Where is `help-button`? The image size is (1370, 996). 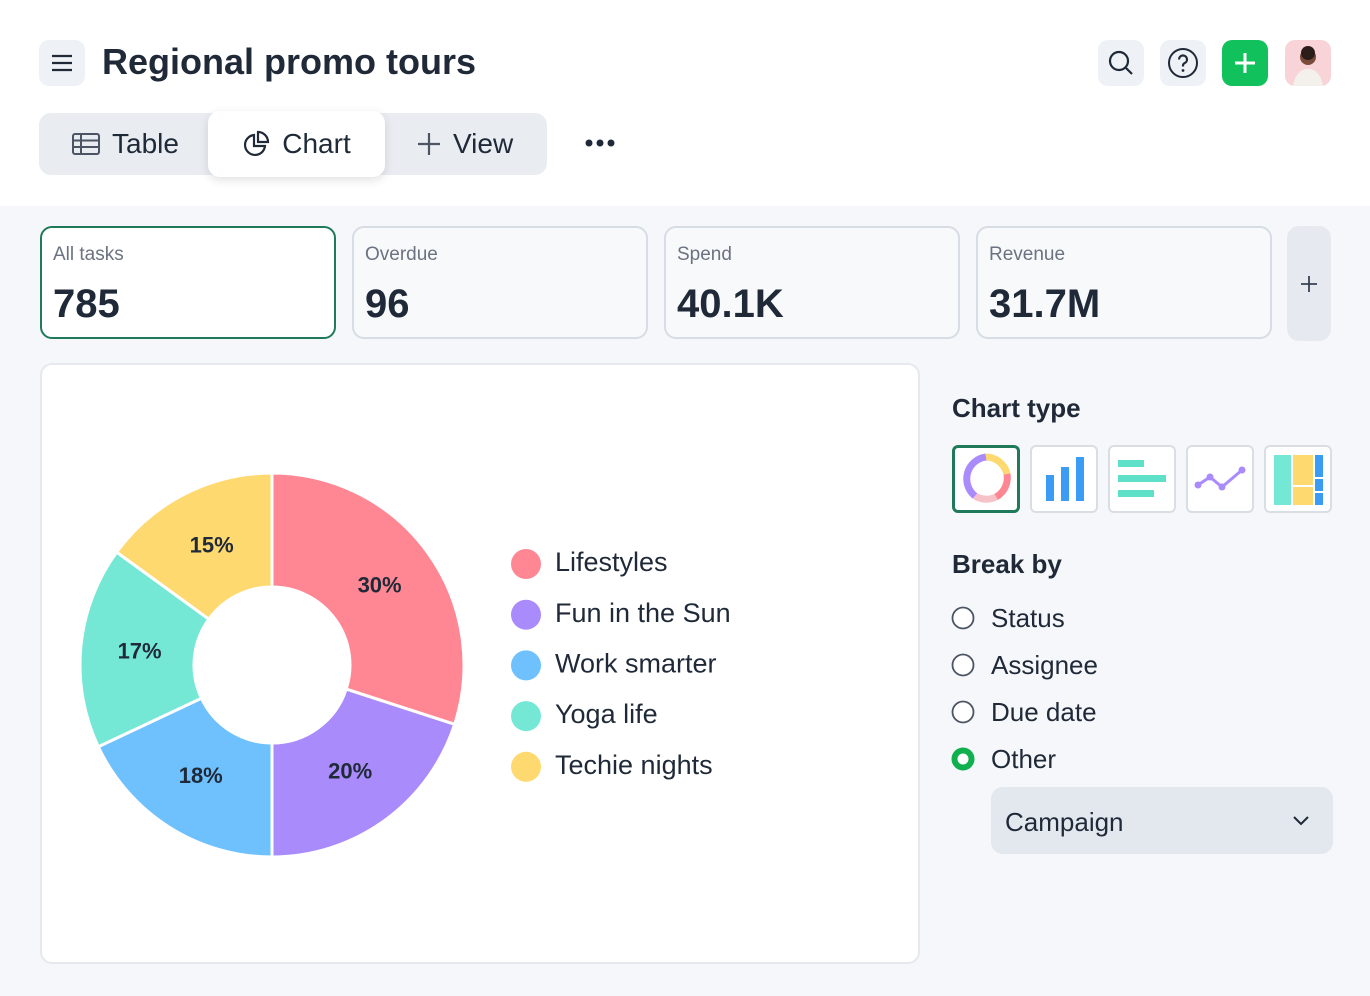 help-button is located at coordinates (1183, 63).